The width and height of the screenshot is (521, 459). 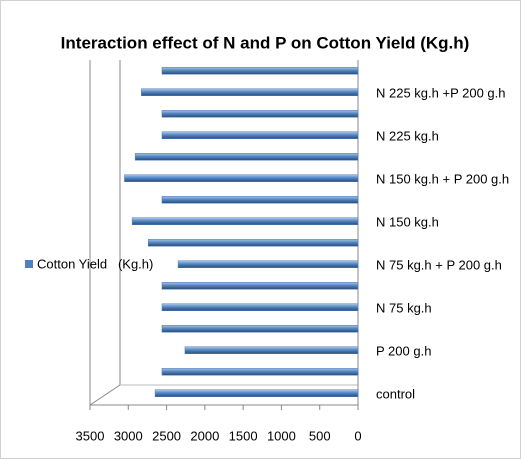 I want to click on y-tick-label: N 75 kg.h + P 200 g.h, so click(x=439, y=265).